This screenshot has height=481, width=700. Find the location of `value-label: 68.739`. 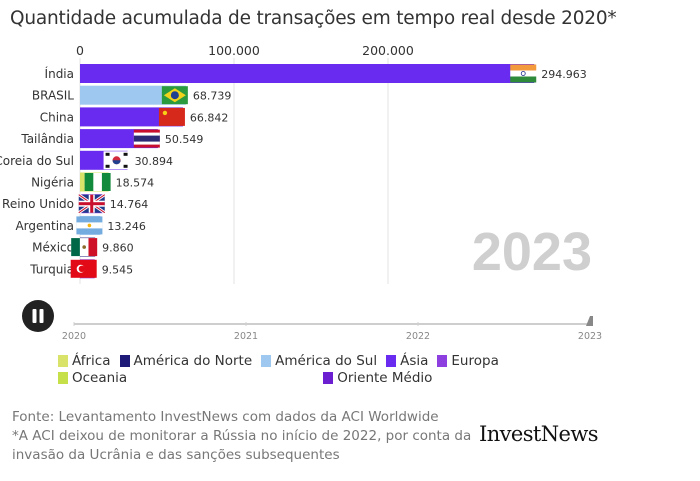

value-label: 68.739 is located at coordinates (212, 96).